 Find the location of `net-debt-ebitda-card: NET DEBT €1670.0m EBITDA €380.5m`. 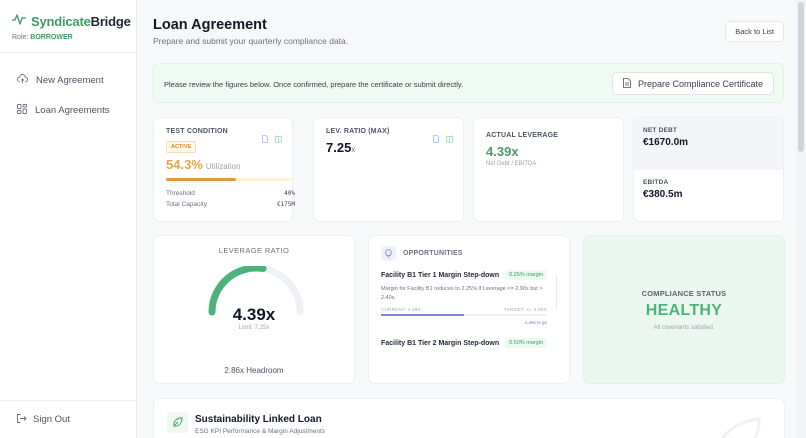

net-debt-ebitda-card: NET DEBT €1670.0m EBITDA €380.5m is located at coordinates (708, 169).